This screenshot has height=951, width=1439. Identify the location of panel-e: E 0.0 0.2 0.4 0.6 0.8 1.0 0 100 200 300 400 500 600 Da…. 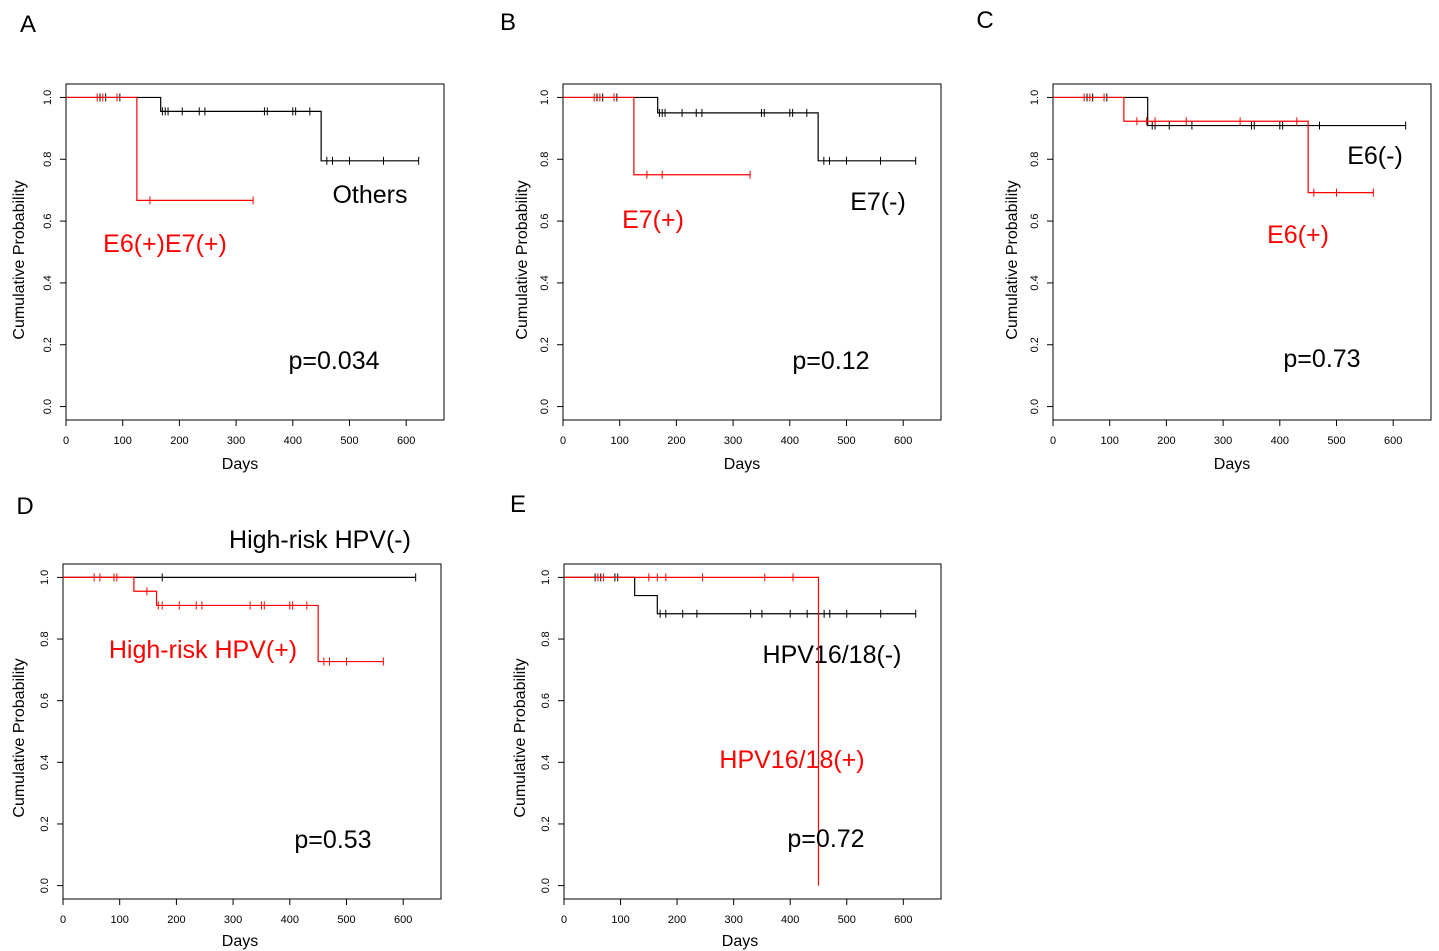
(726, 720).